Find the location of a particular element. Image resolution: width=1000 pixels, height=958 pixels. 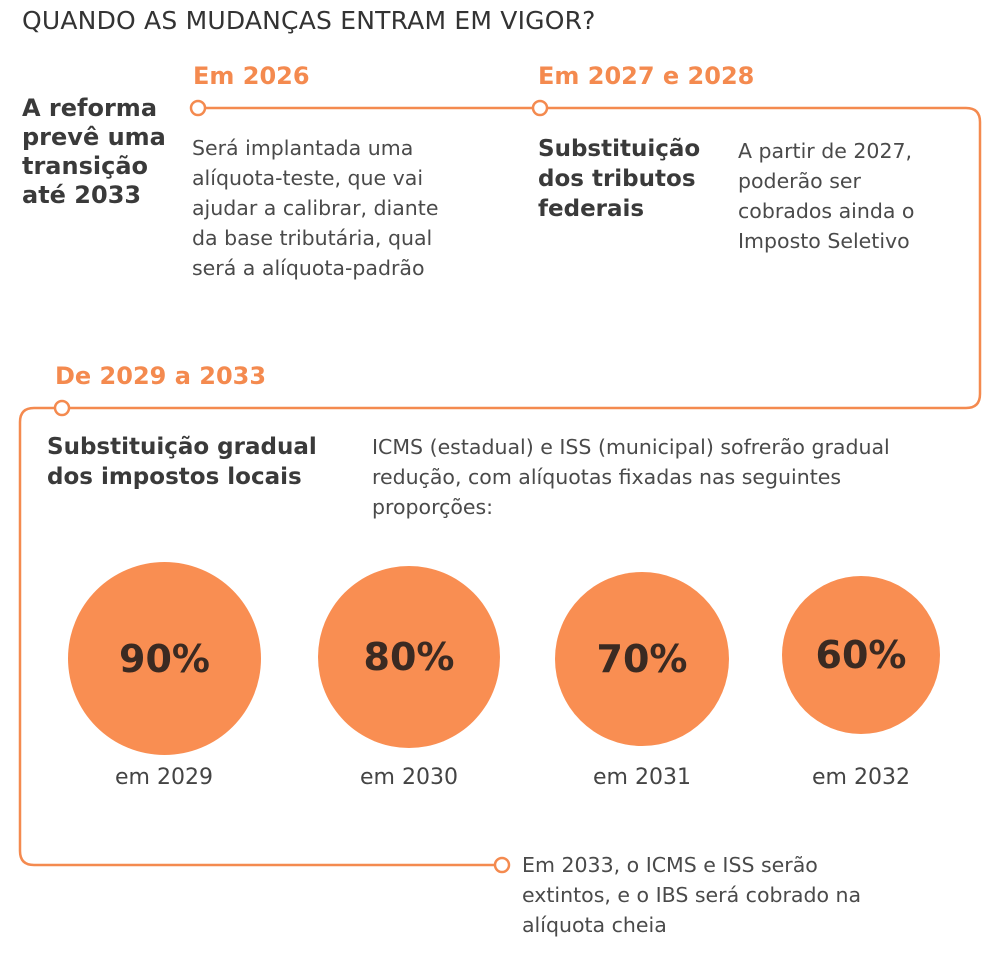

proportion-label-2030: em 2030 is located at coordinates (409, 777).